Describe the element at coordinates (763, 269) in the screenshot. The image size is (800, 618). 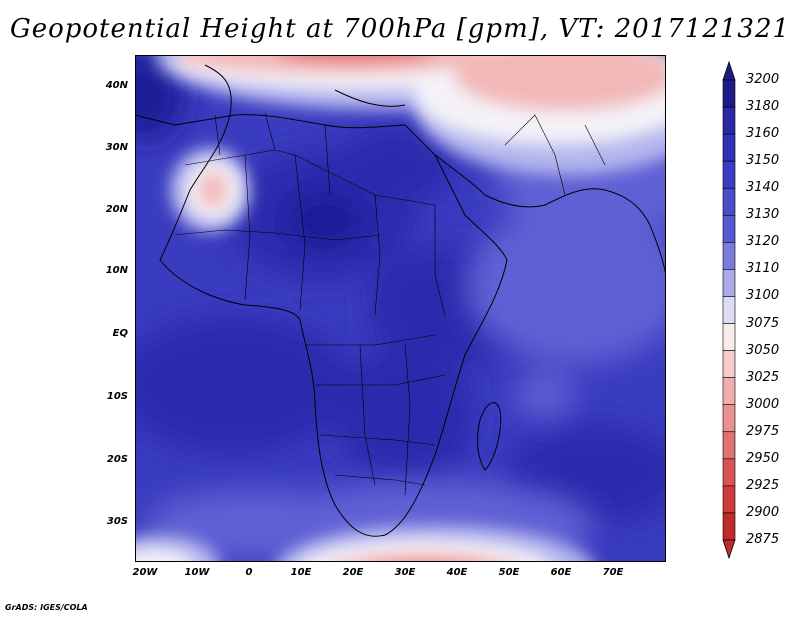
I see `colorbar-level-label: 3110` at that location.